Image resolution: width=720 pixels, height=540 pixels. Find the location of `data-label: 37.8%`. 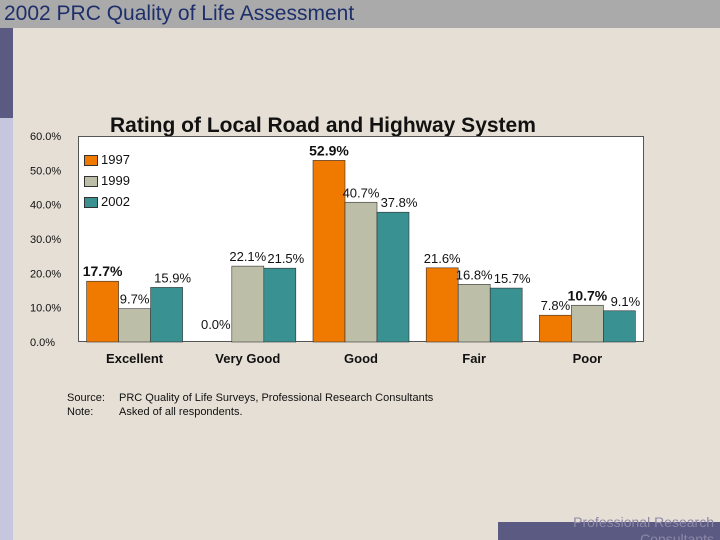

data-label: 37.8% is located at coordinates (399, 202).